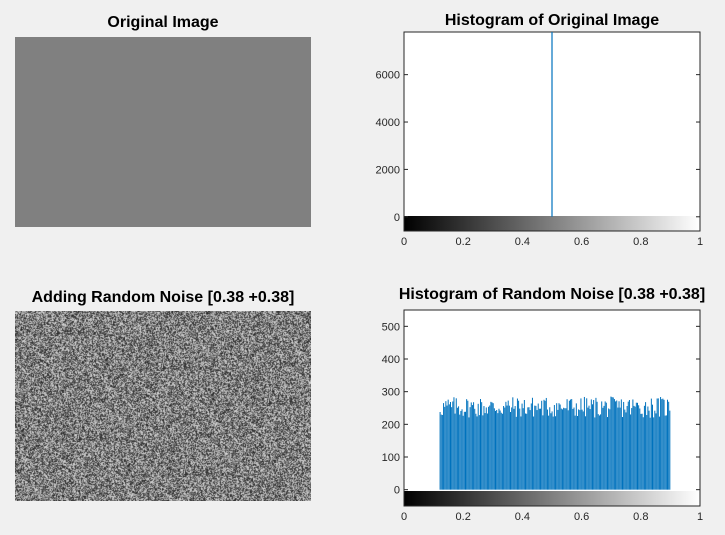 This screenshot has height=535, width=725. Describe the element at coordinates (522, 242) in the screenshot. I see `hist1-xtick-label: 0.4` at that location.